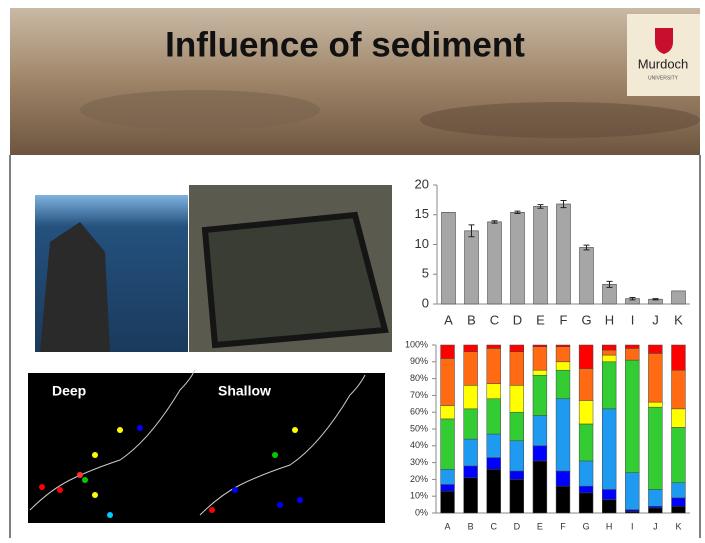 This screenshot has width=705, height=543. Describe the element at coordinates (425, 273) in the screenshot. I see `y-tick-label: 5` at that location.